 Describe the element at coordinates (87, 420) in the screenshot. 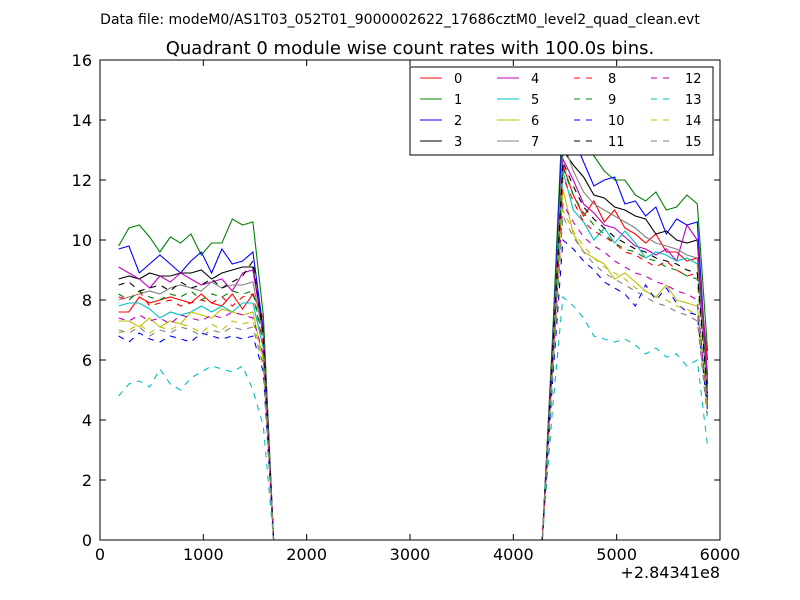

I see `y-tick-label: 4` at that location.